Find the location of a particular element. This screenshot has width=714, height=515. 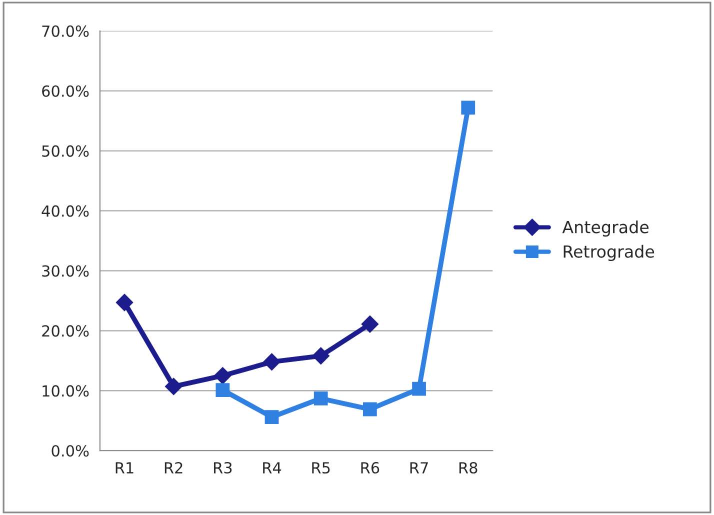

y-tick-label: 0.0% is located at coordinates (70, 451).